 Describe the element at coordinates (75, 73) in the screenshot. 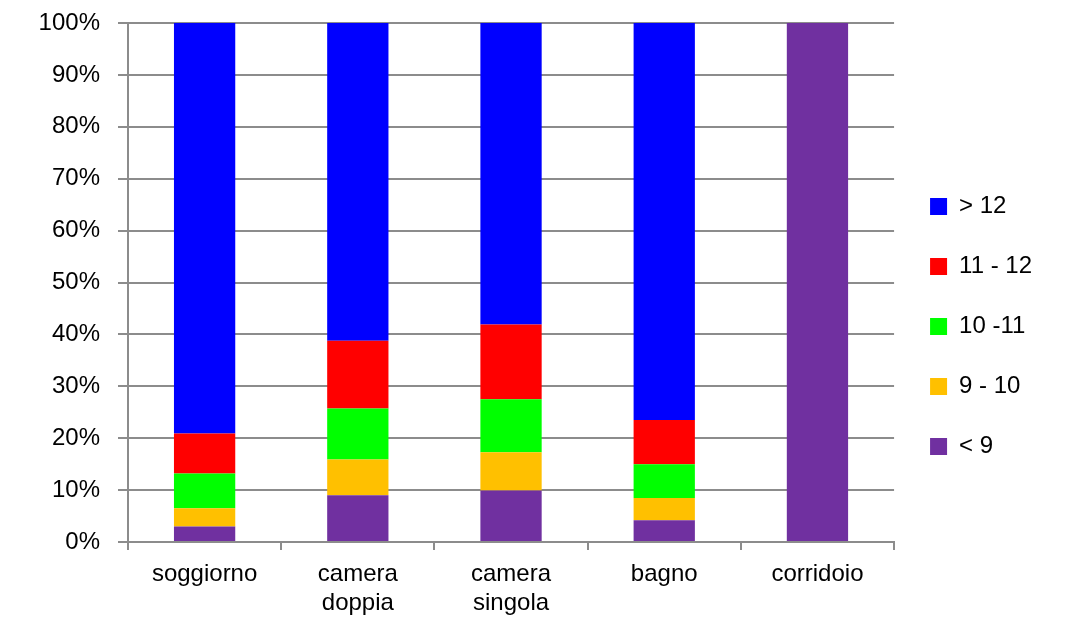

I see `y-tick-label: 90%` at that location.